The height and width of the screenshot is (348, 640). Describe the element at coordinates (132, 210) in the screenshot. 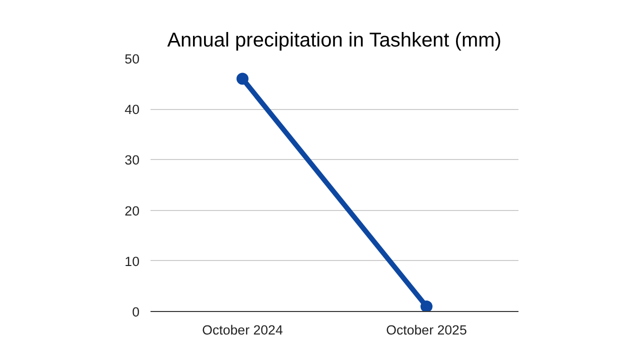

I see `y-tick-label: 20` at that location.